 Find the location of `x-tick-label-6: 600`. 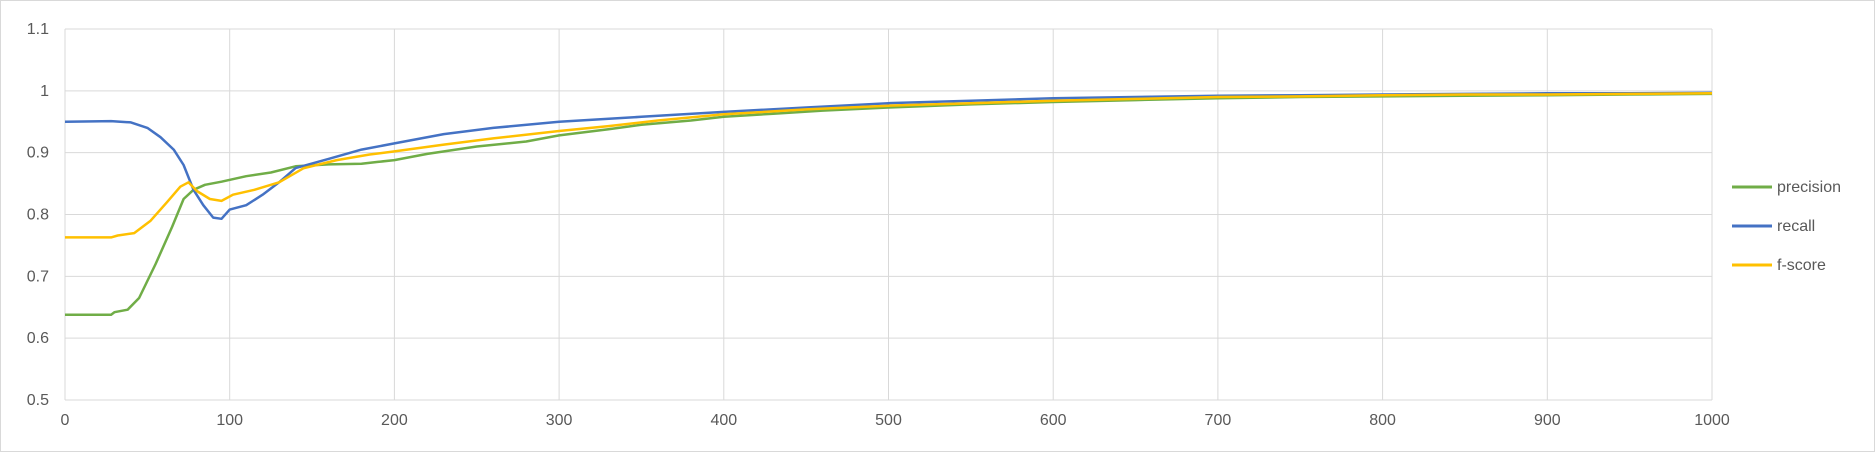

x-tick-label-6: 600 is located at coordinates (1053, 420).